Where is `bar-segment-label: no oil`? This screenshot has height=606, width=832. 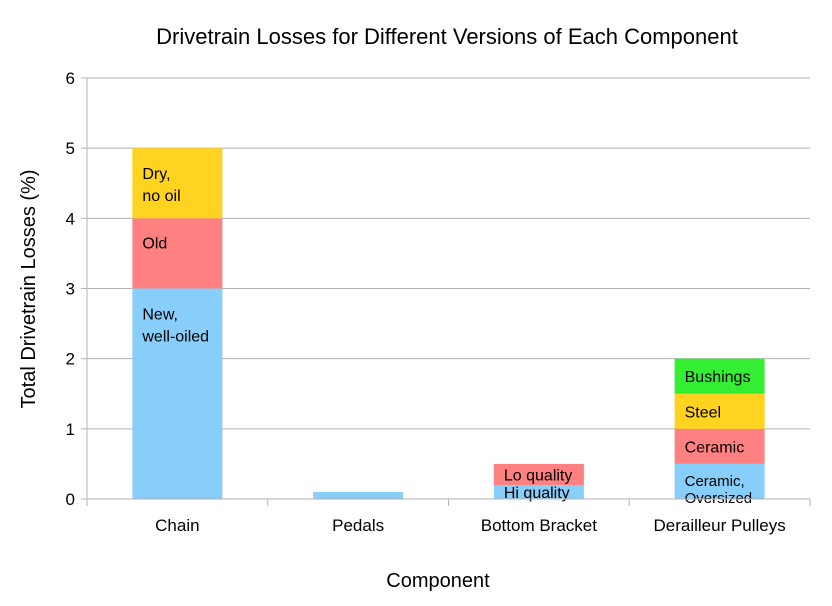
bar-segment-label: no oil is located at coordinates (161, 196).